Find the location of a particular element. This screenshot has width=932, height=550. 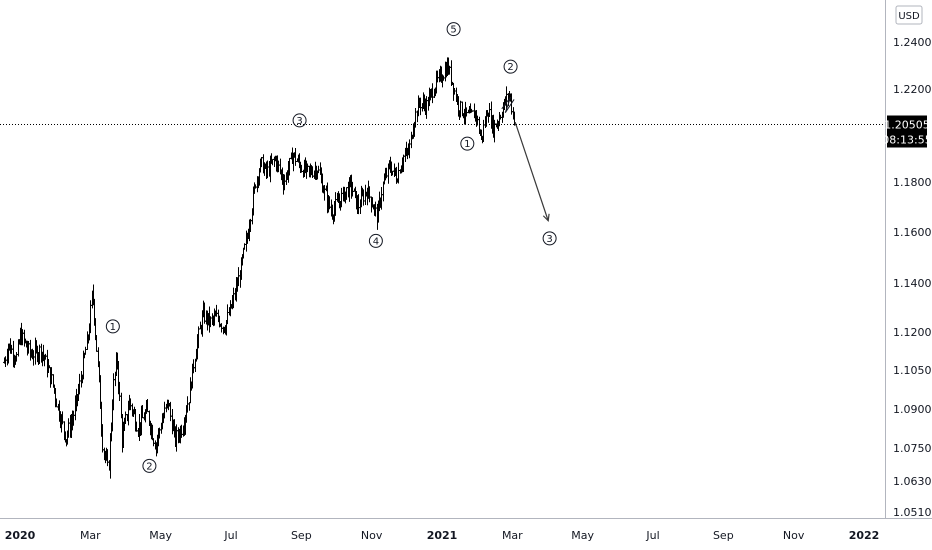

price-tick-label: 1.24000 is located at coordinates (912, 42).